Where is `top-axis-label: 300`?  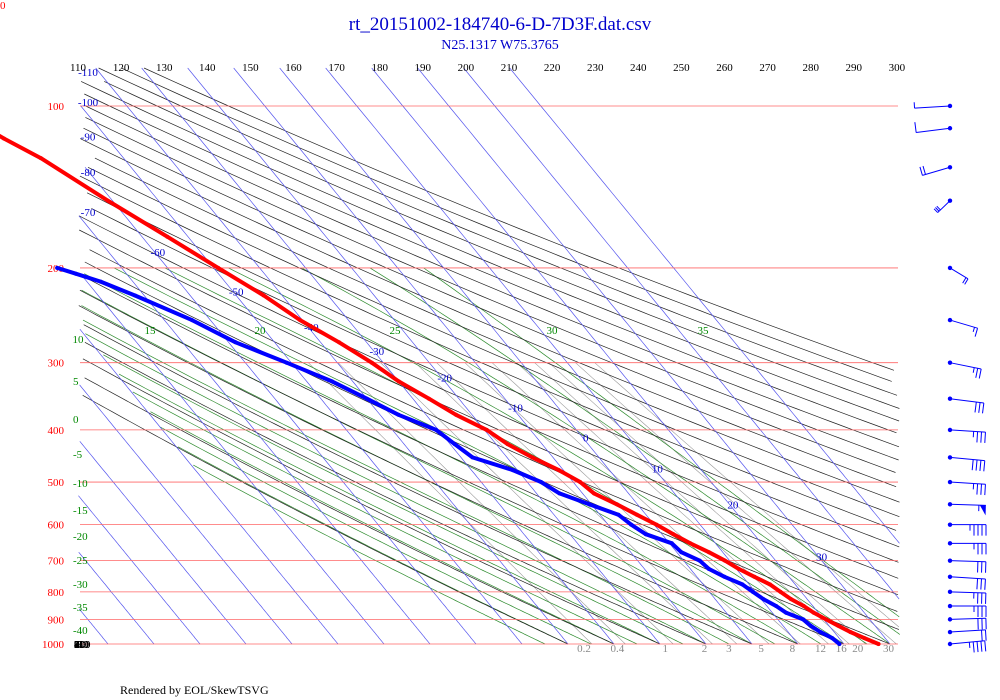
top-axis-label: 300 is located at coordinates (897, 68).